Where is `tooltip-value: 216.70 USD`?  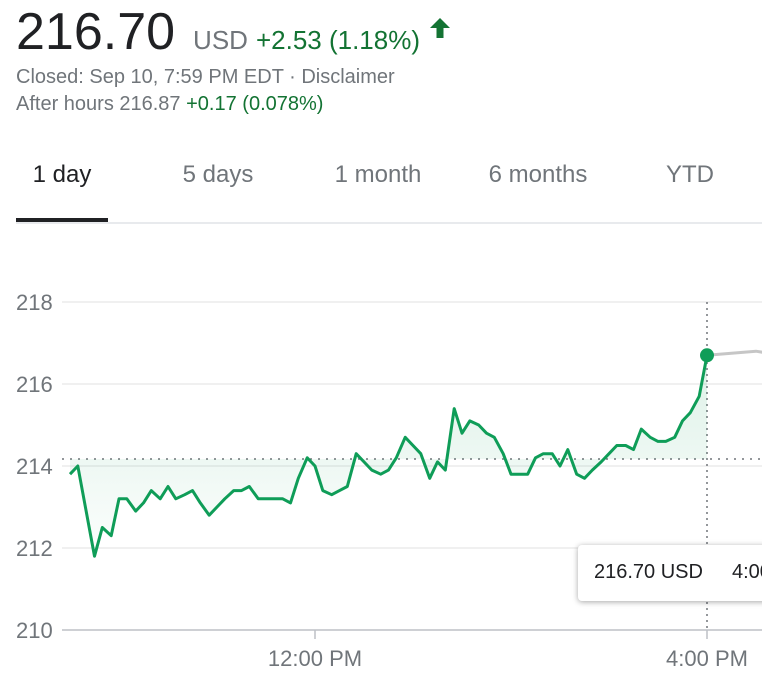
tooltip-value: 216.70 USD is located at coordinates (648, 572).